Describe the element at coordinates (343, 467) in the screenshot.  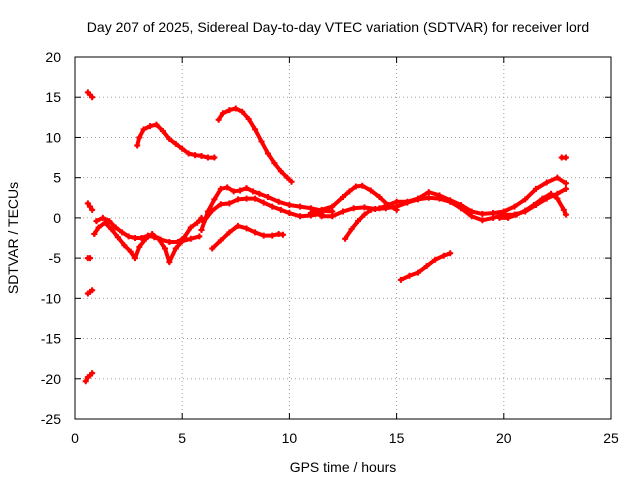
I see `x-axis-label: GPS time / hours` at that location.